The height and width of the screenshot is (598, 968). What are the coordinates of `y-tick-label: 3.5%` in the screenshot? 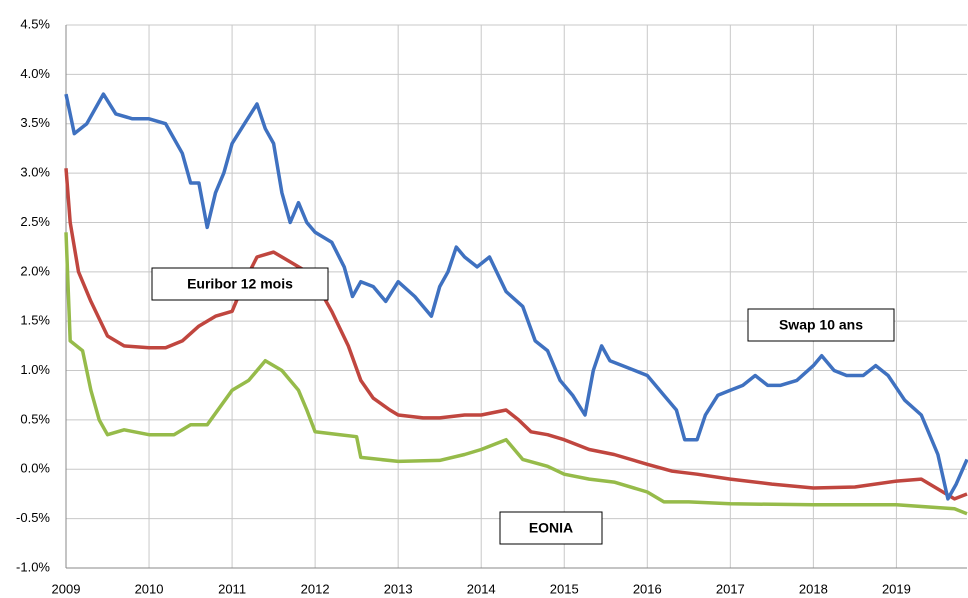 It's located at (35, 122).